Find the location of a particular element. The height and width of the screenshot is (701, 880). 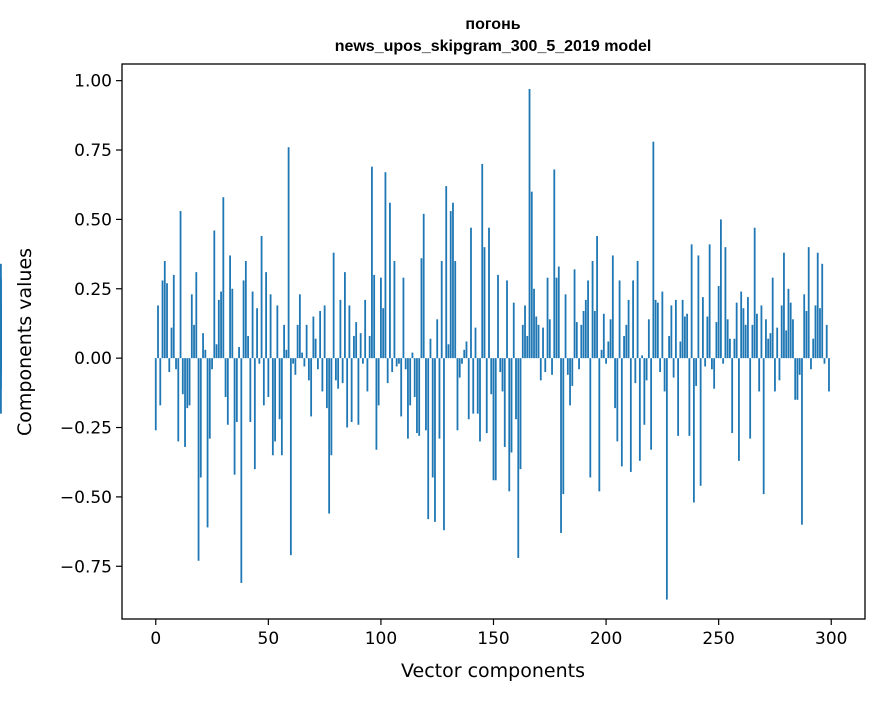

y-tick-label: −0.50 is located at coordinates (86, 498).